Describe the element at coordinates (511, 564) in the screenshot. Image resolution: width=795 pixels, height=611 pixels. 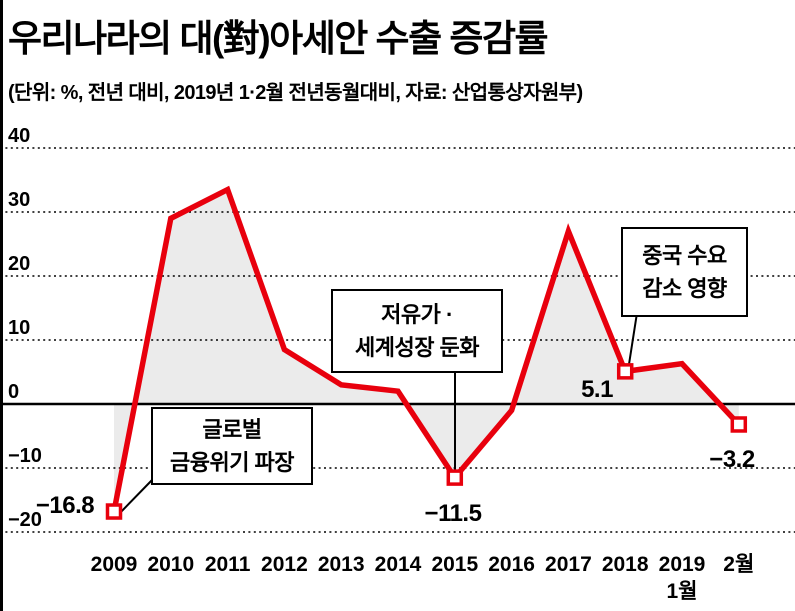
I see `x-tick-label: 2016` at that location.